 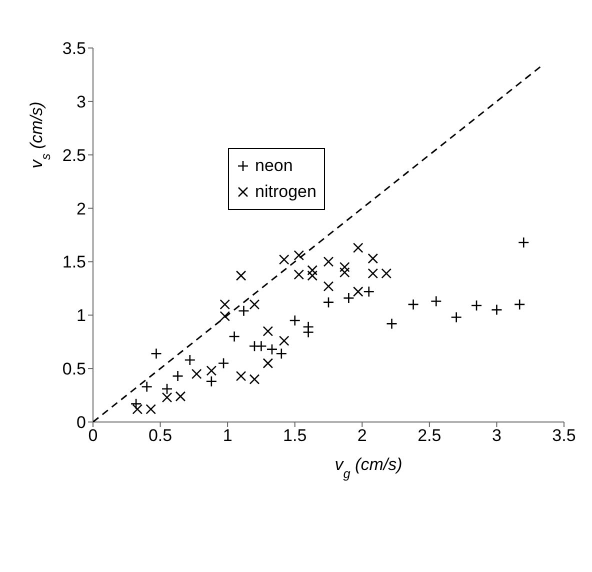 What do you see at coordinates (497, 436) in the screenshot?
I see `x-tick-label: 3` at bounding box center [497, 436].